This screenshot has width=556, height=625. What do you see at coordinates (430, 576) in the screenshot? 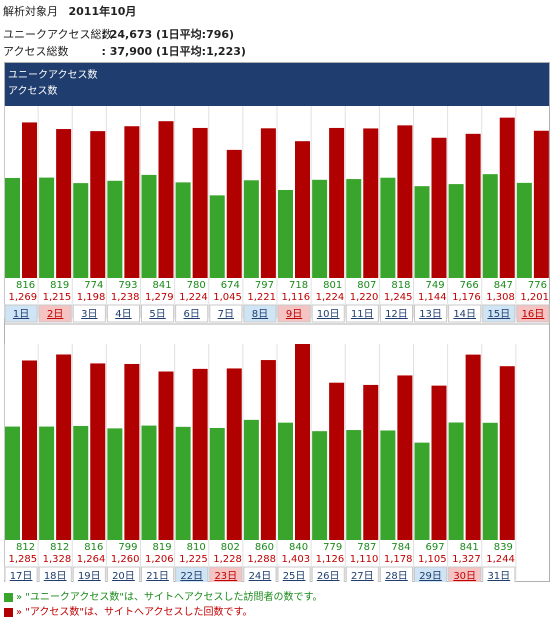
I see `day-label: 29日` at bounding box center [430, 576].